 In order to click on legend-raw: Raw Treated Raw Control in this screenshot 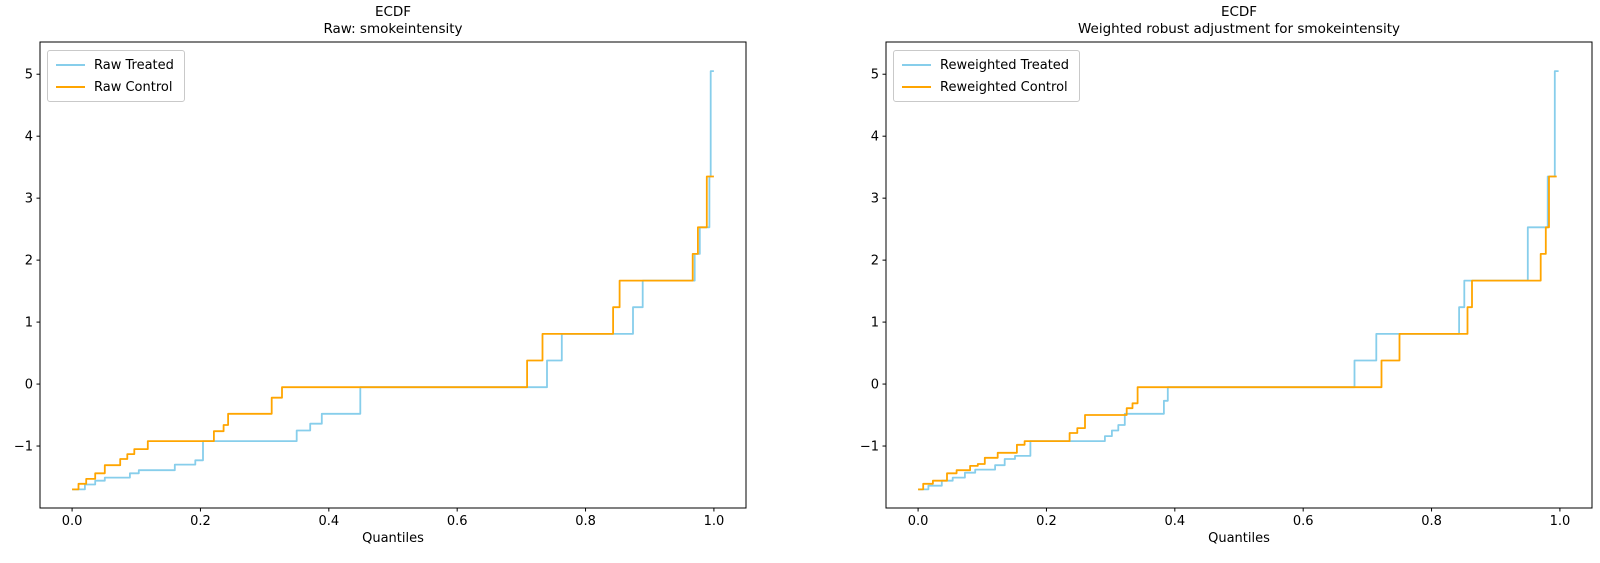, I will do `click(116, 76)`.